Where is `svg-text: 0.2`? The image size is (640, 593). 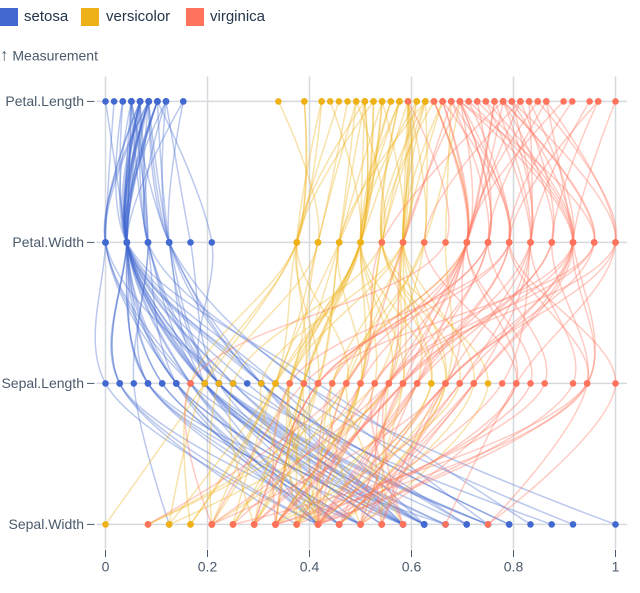
svg-text: 0.2 is located at coordinates (208, 567).